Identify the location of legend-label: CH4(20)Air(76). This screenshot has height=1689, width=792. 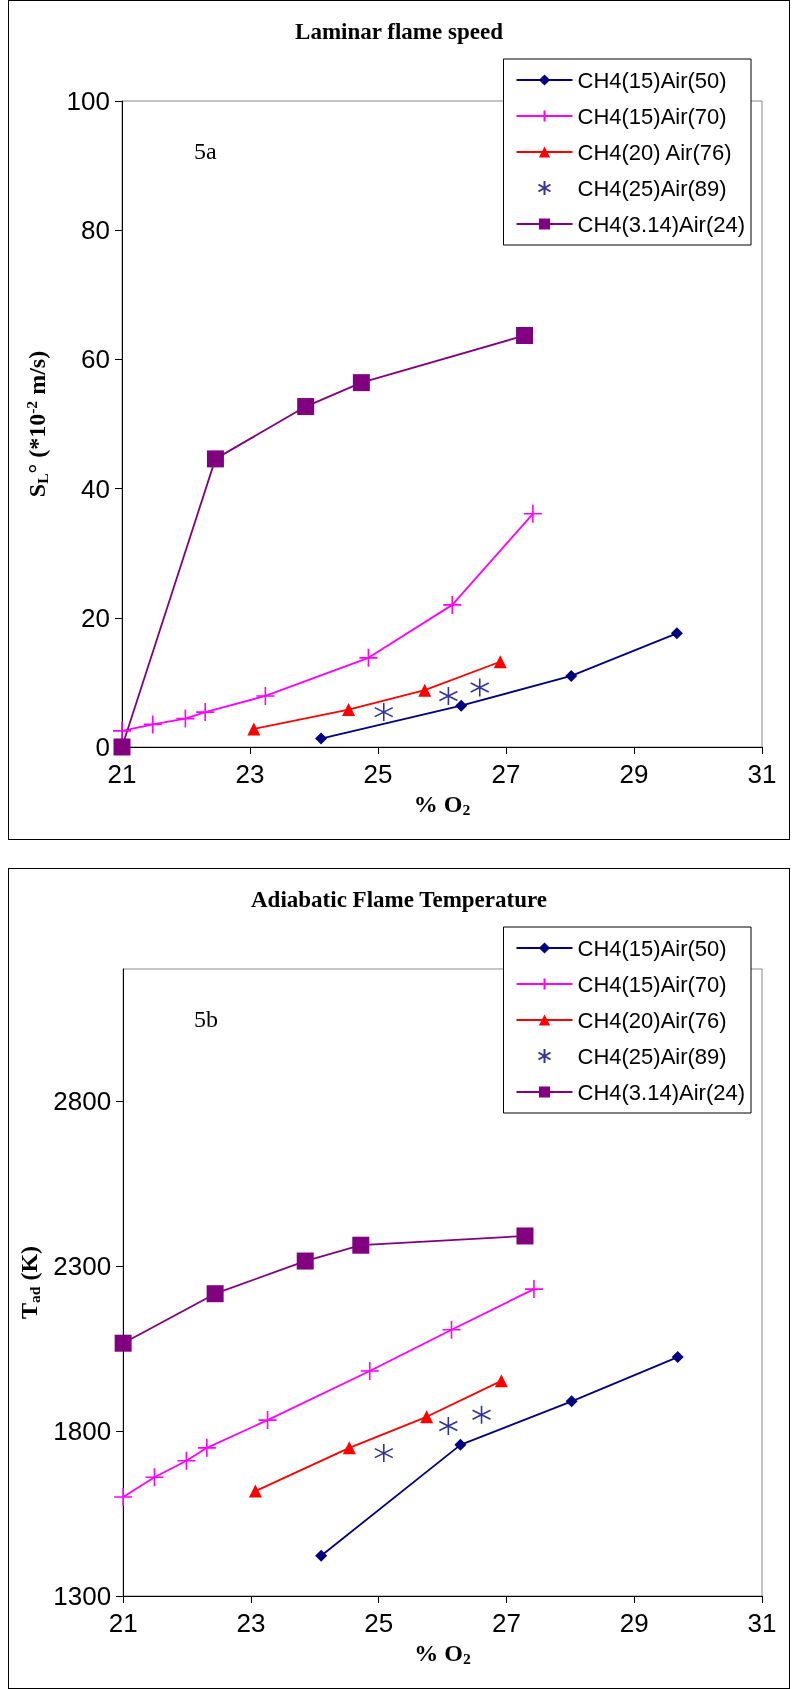
(652, 1020).